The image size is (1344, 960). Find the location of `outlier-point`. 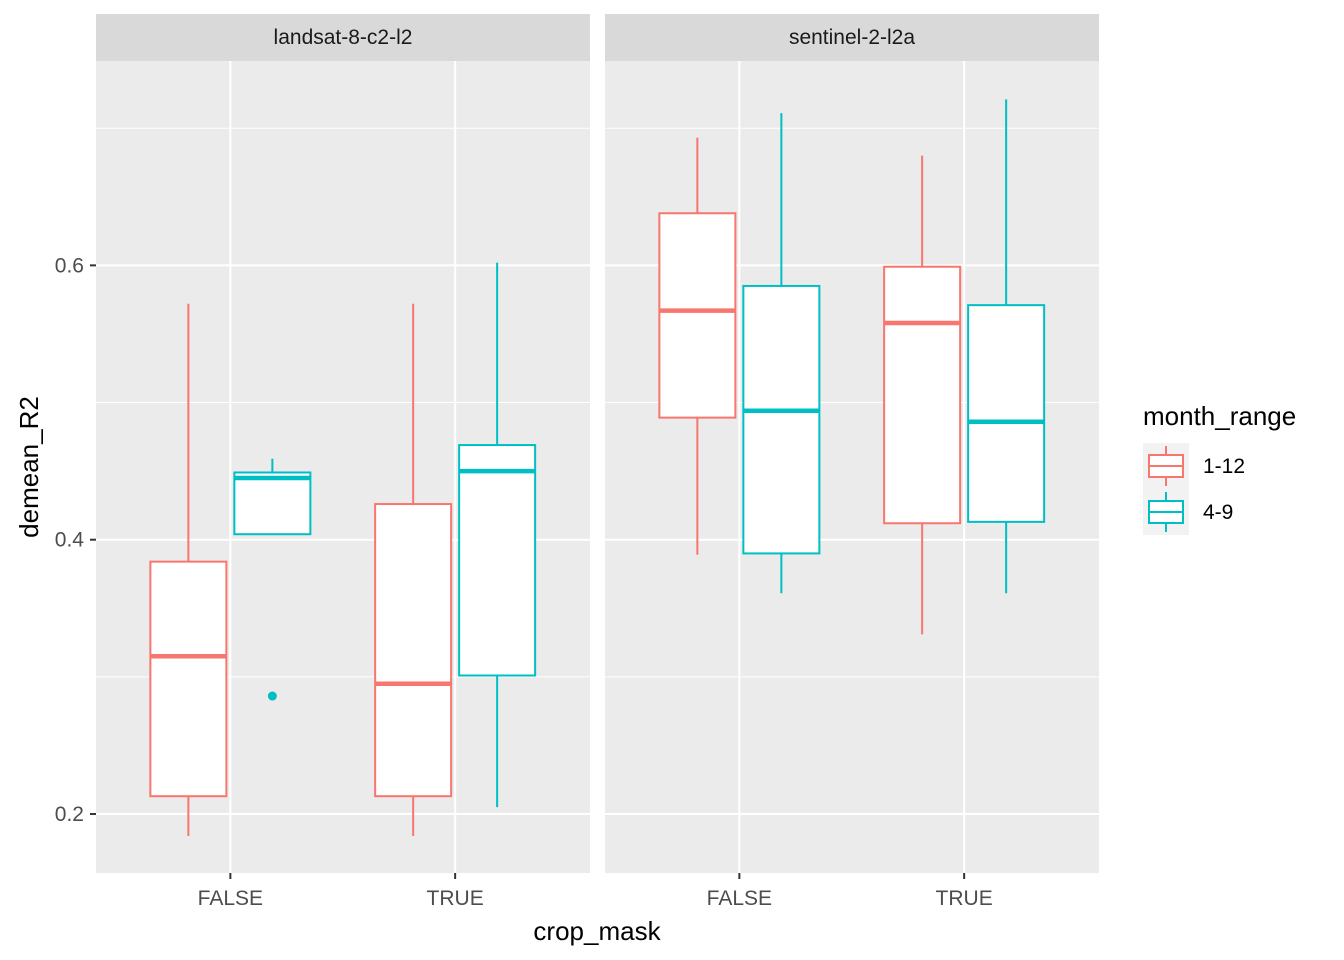

outlier-point is located at coordinates (272, 696).